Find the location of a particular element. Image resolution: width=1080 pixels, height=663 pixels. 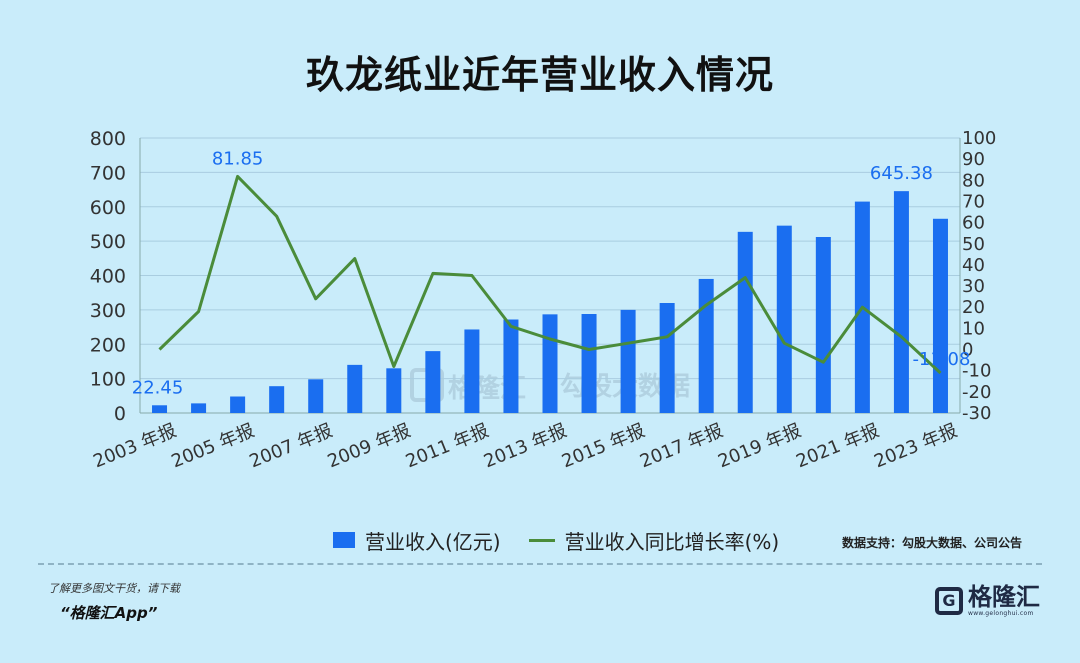

data-source: 数据支持：勾股大数据、公司公告 is located at coordinates (931, 543).